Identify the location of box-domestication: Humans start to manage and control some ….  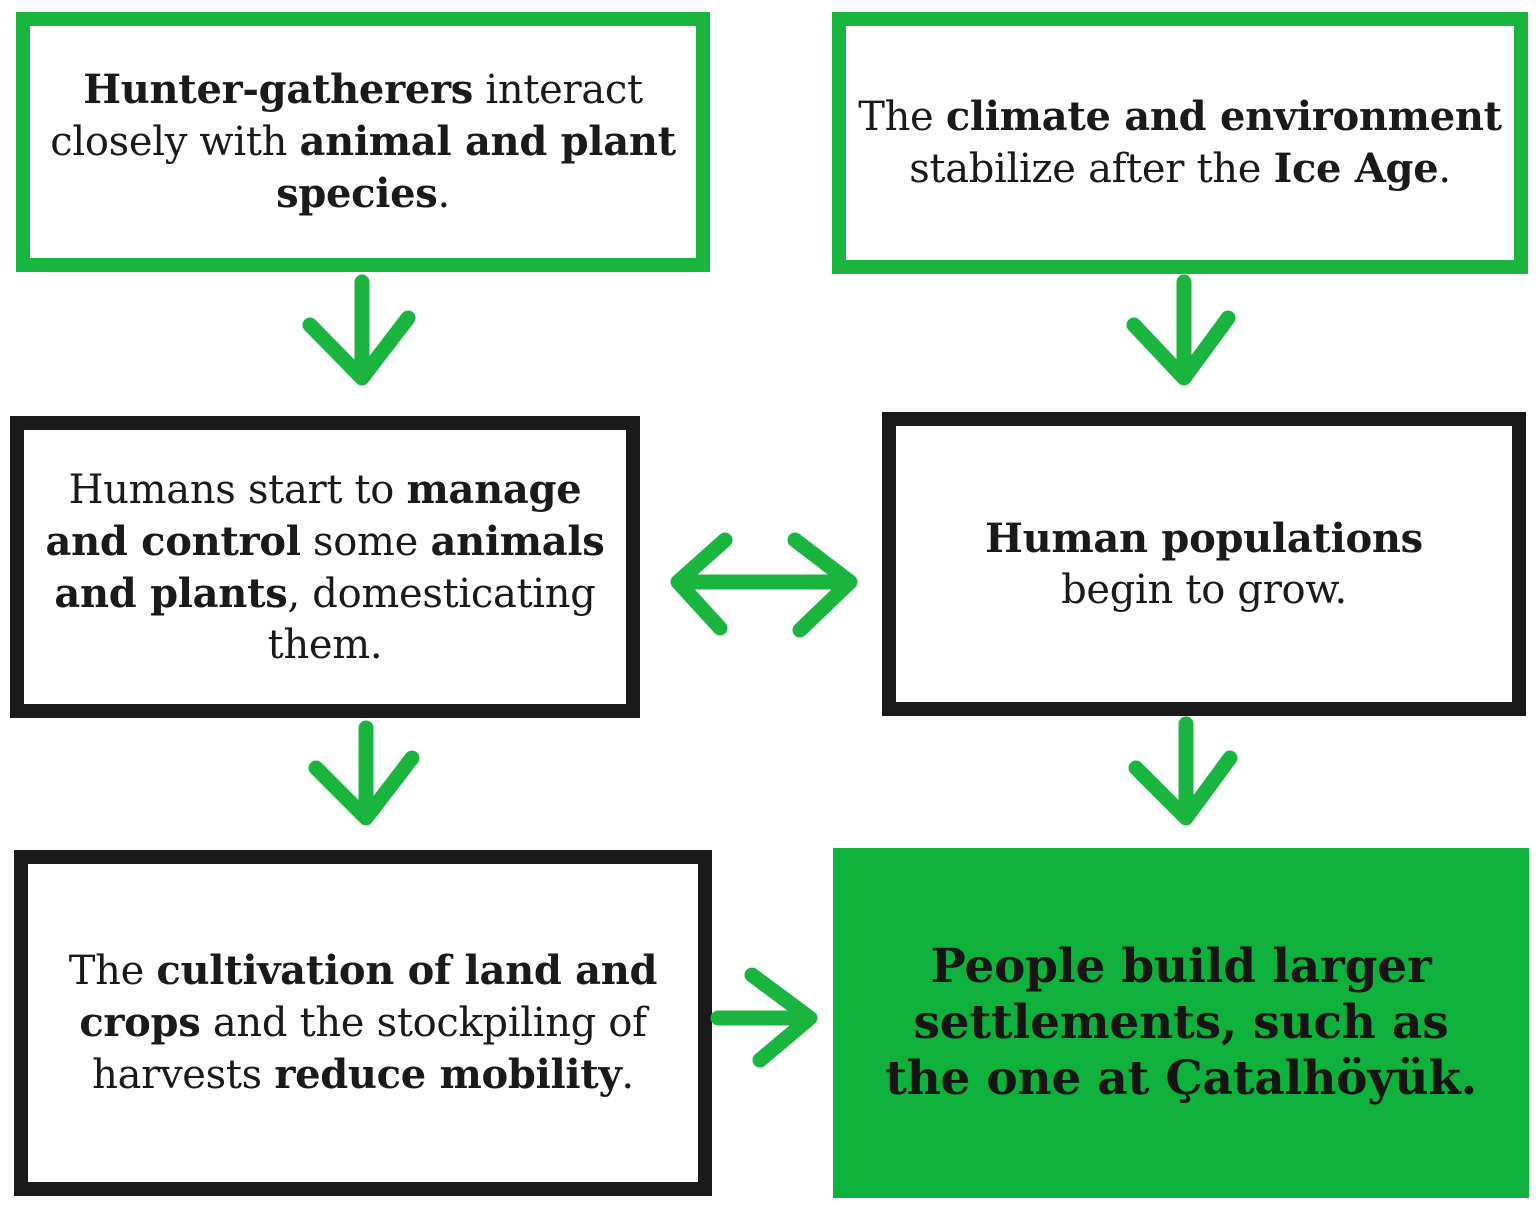
(325, 567).